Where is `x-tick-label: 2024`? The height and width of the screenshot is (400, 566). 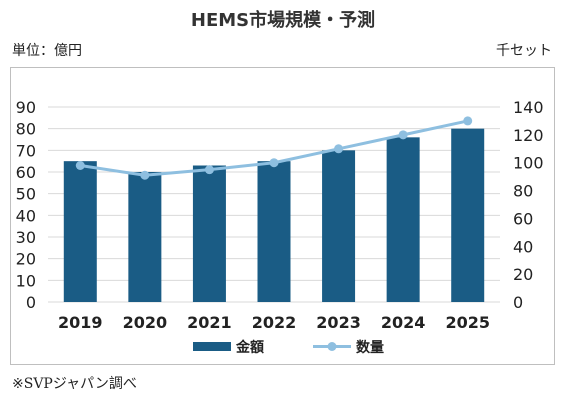 x-tick-label: 2024 is located at coordinates (403, 322).